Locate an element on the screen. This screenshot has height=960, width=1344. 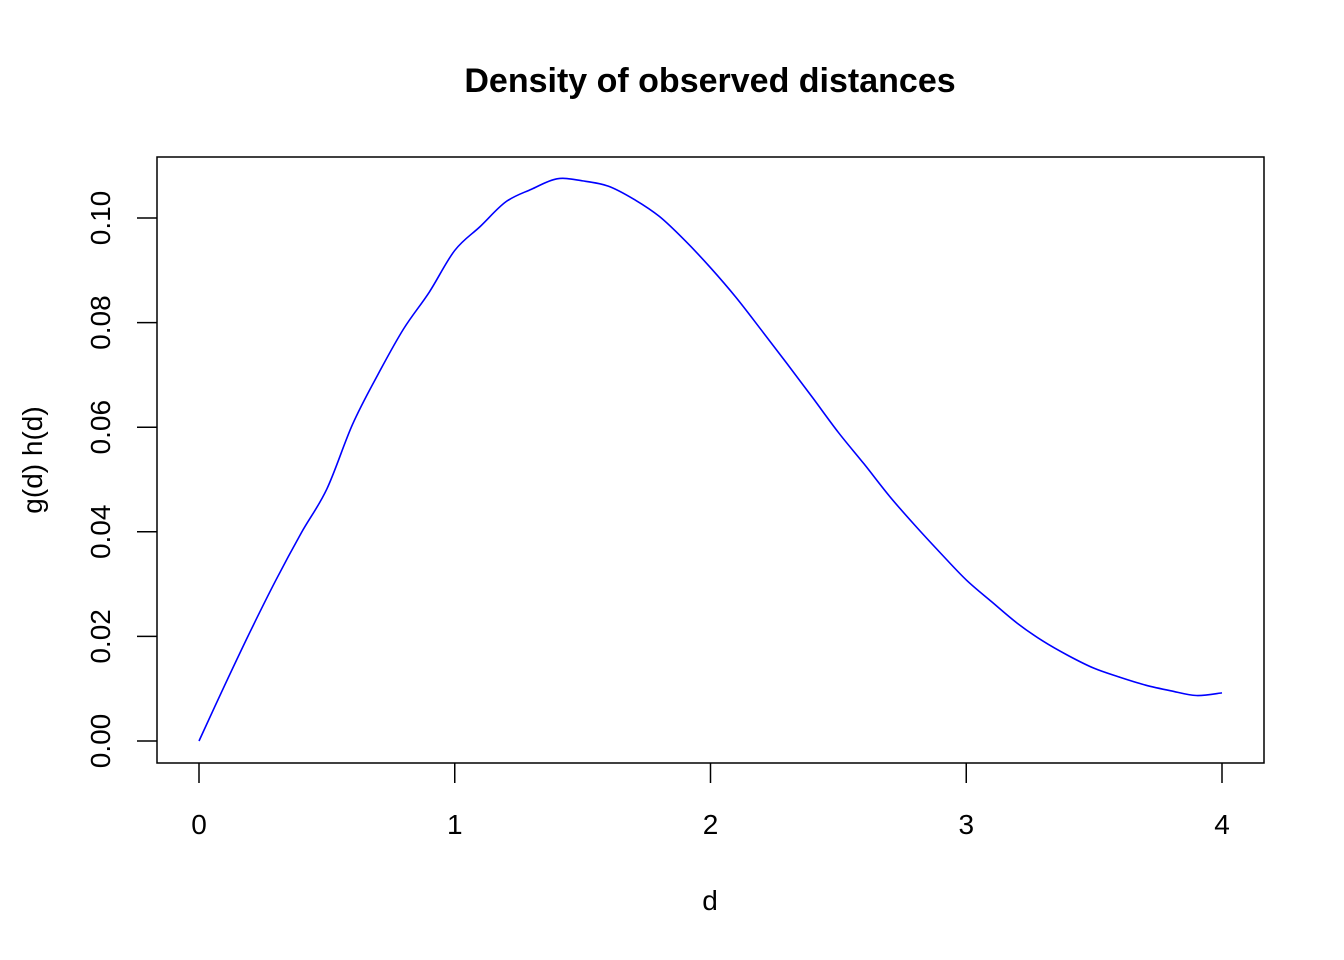
y-axis: 0.00 0.02 0.04 0.06 0.08 0.10 is located at coordinates (121, 480).